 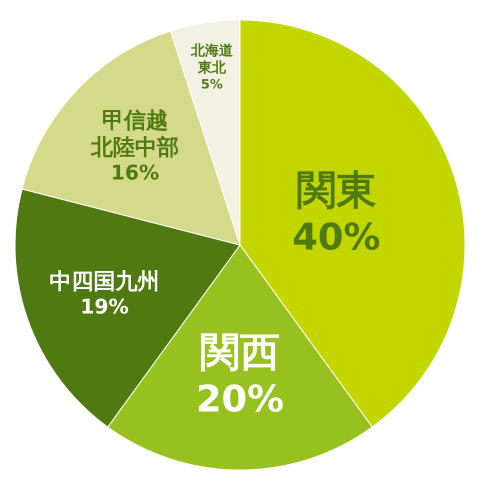 I want to click on data-label: 20%, so click(x=240, y=398).